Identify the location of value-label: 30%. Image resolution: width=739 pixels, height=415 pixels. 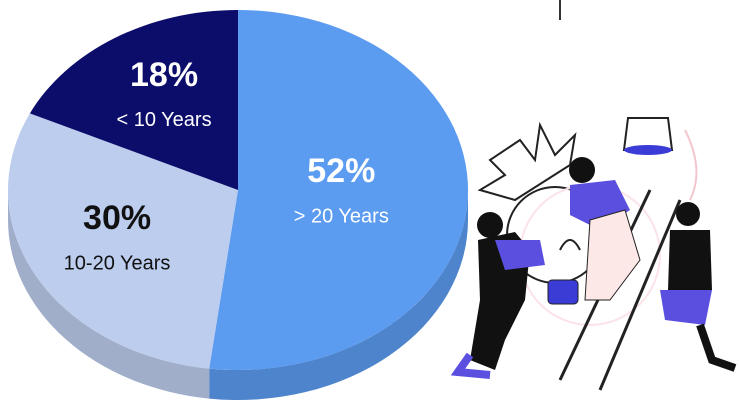
(117, 218).